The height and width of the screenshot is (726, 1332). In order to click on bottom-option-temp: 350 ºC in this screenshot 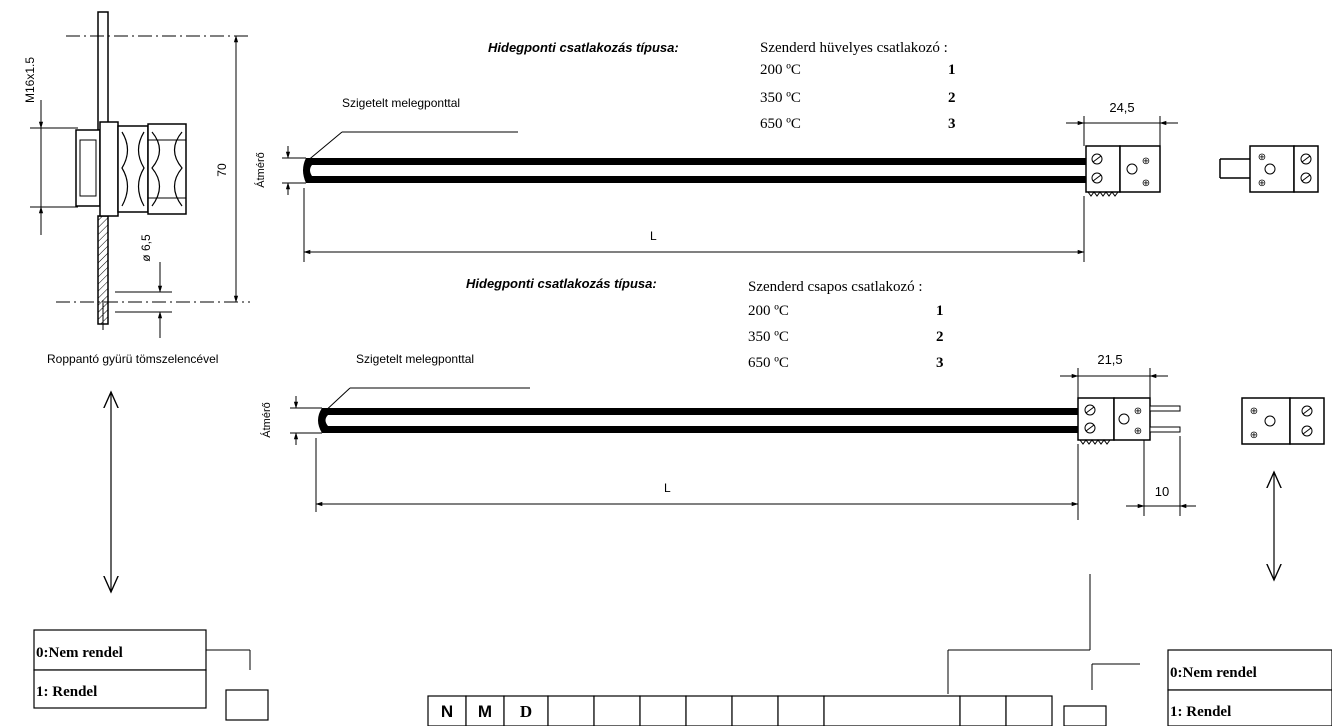, I will do `click(768, 337)`.